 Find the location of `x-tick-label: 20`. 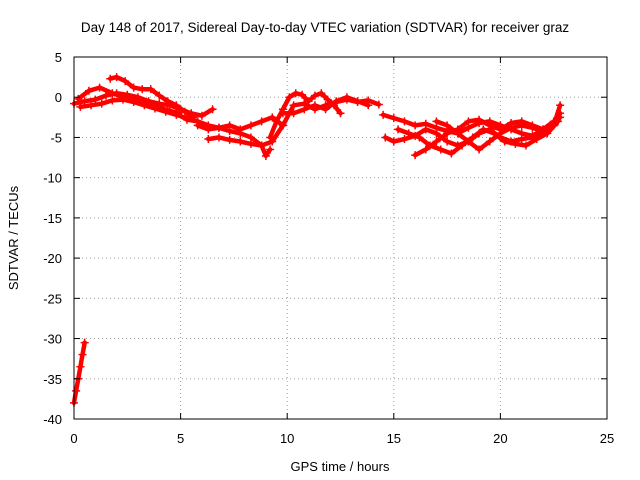

x-tick-label: 20 is located at coordinates (500, 438).